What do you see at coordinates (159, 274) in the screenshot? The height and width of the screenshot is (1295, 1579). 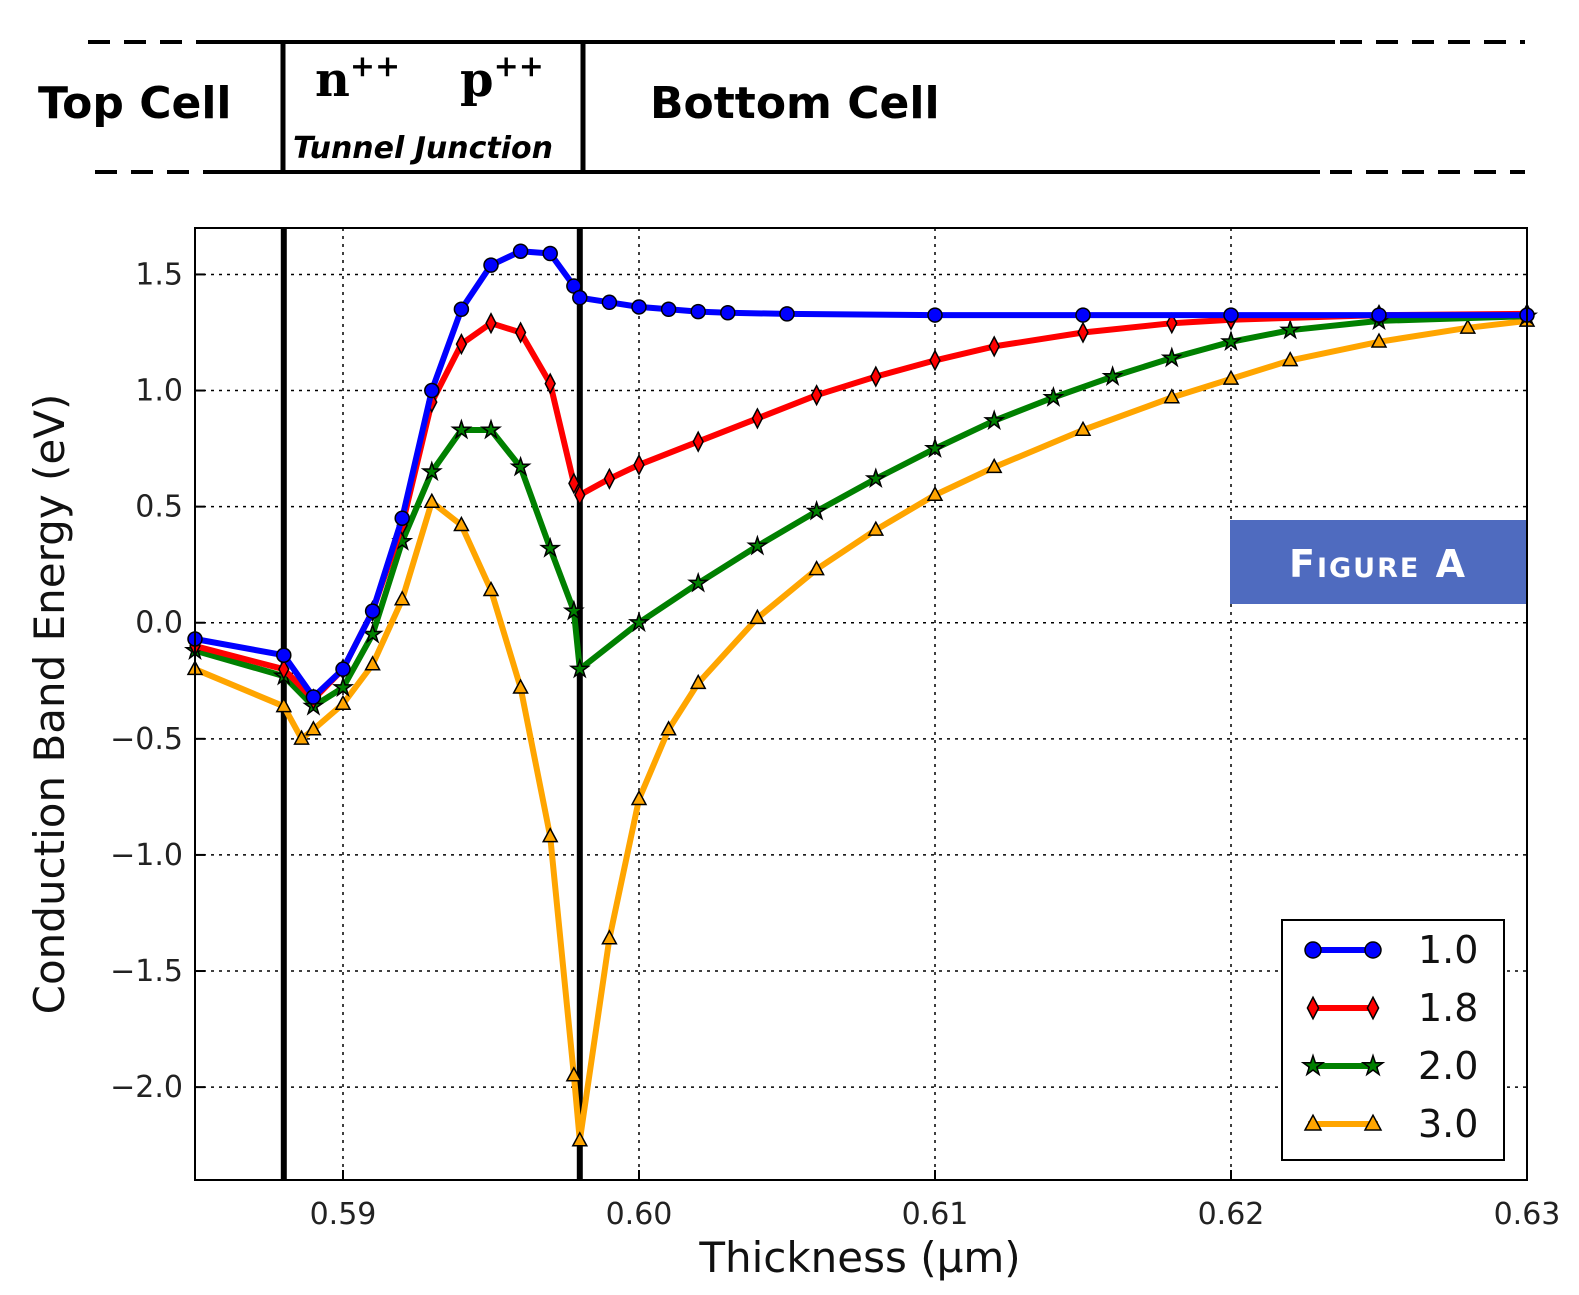 I see `y-tick-label: 1.5` at bounding box center [159, 274].